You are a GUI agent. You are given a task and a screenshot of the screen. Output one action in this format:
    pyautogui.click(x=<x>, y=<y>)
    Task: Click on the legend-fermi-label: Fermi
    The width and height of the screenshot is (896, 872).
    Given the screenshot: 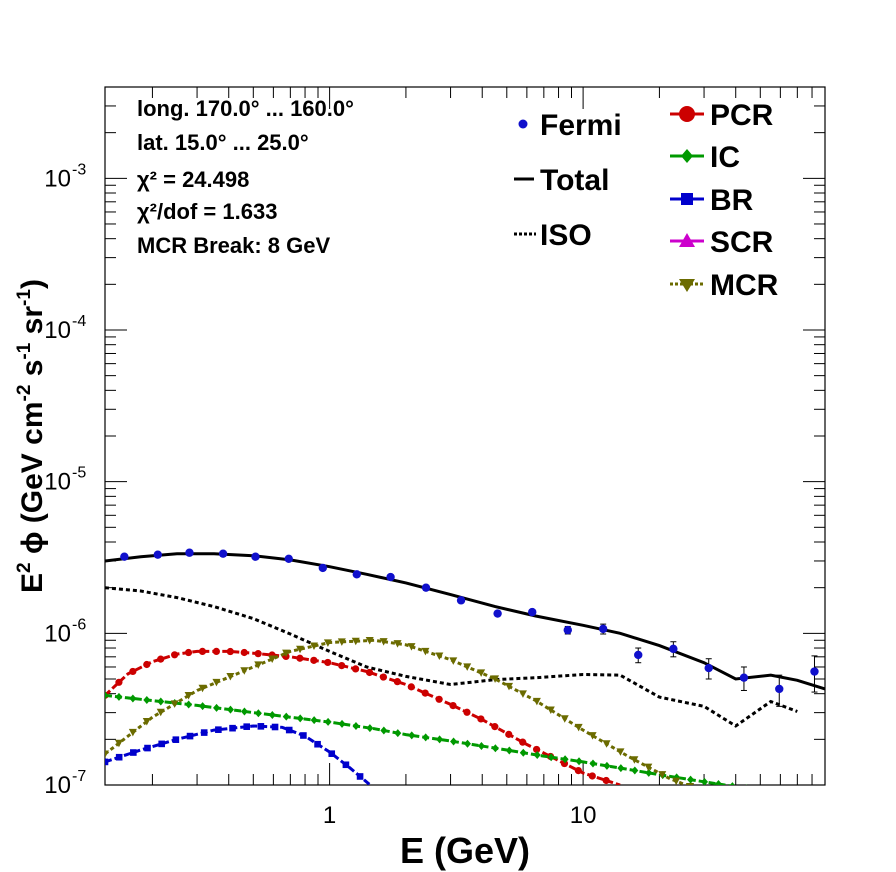 What is the action you would take?
    pyautogui.click(x=581, y=125)
    